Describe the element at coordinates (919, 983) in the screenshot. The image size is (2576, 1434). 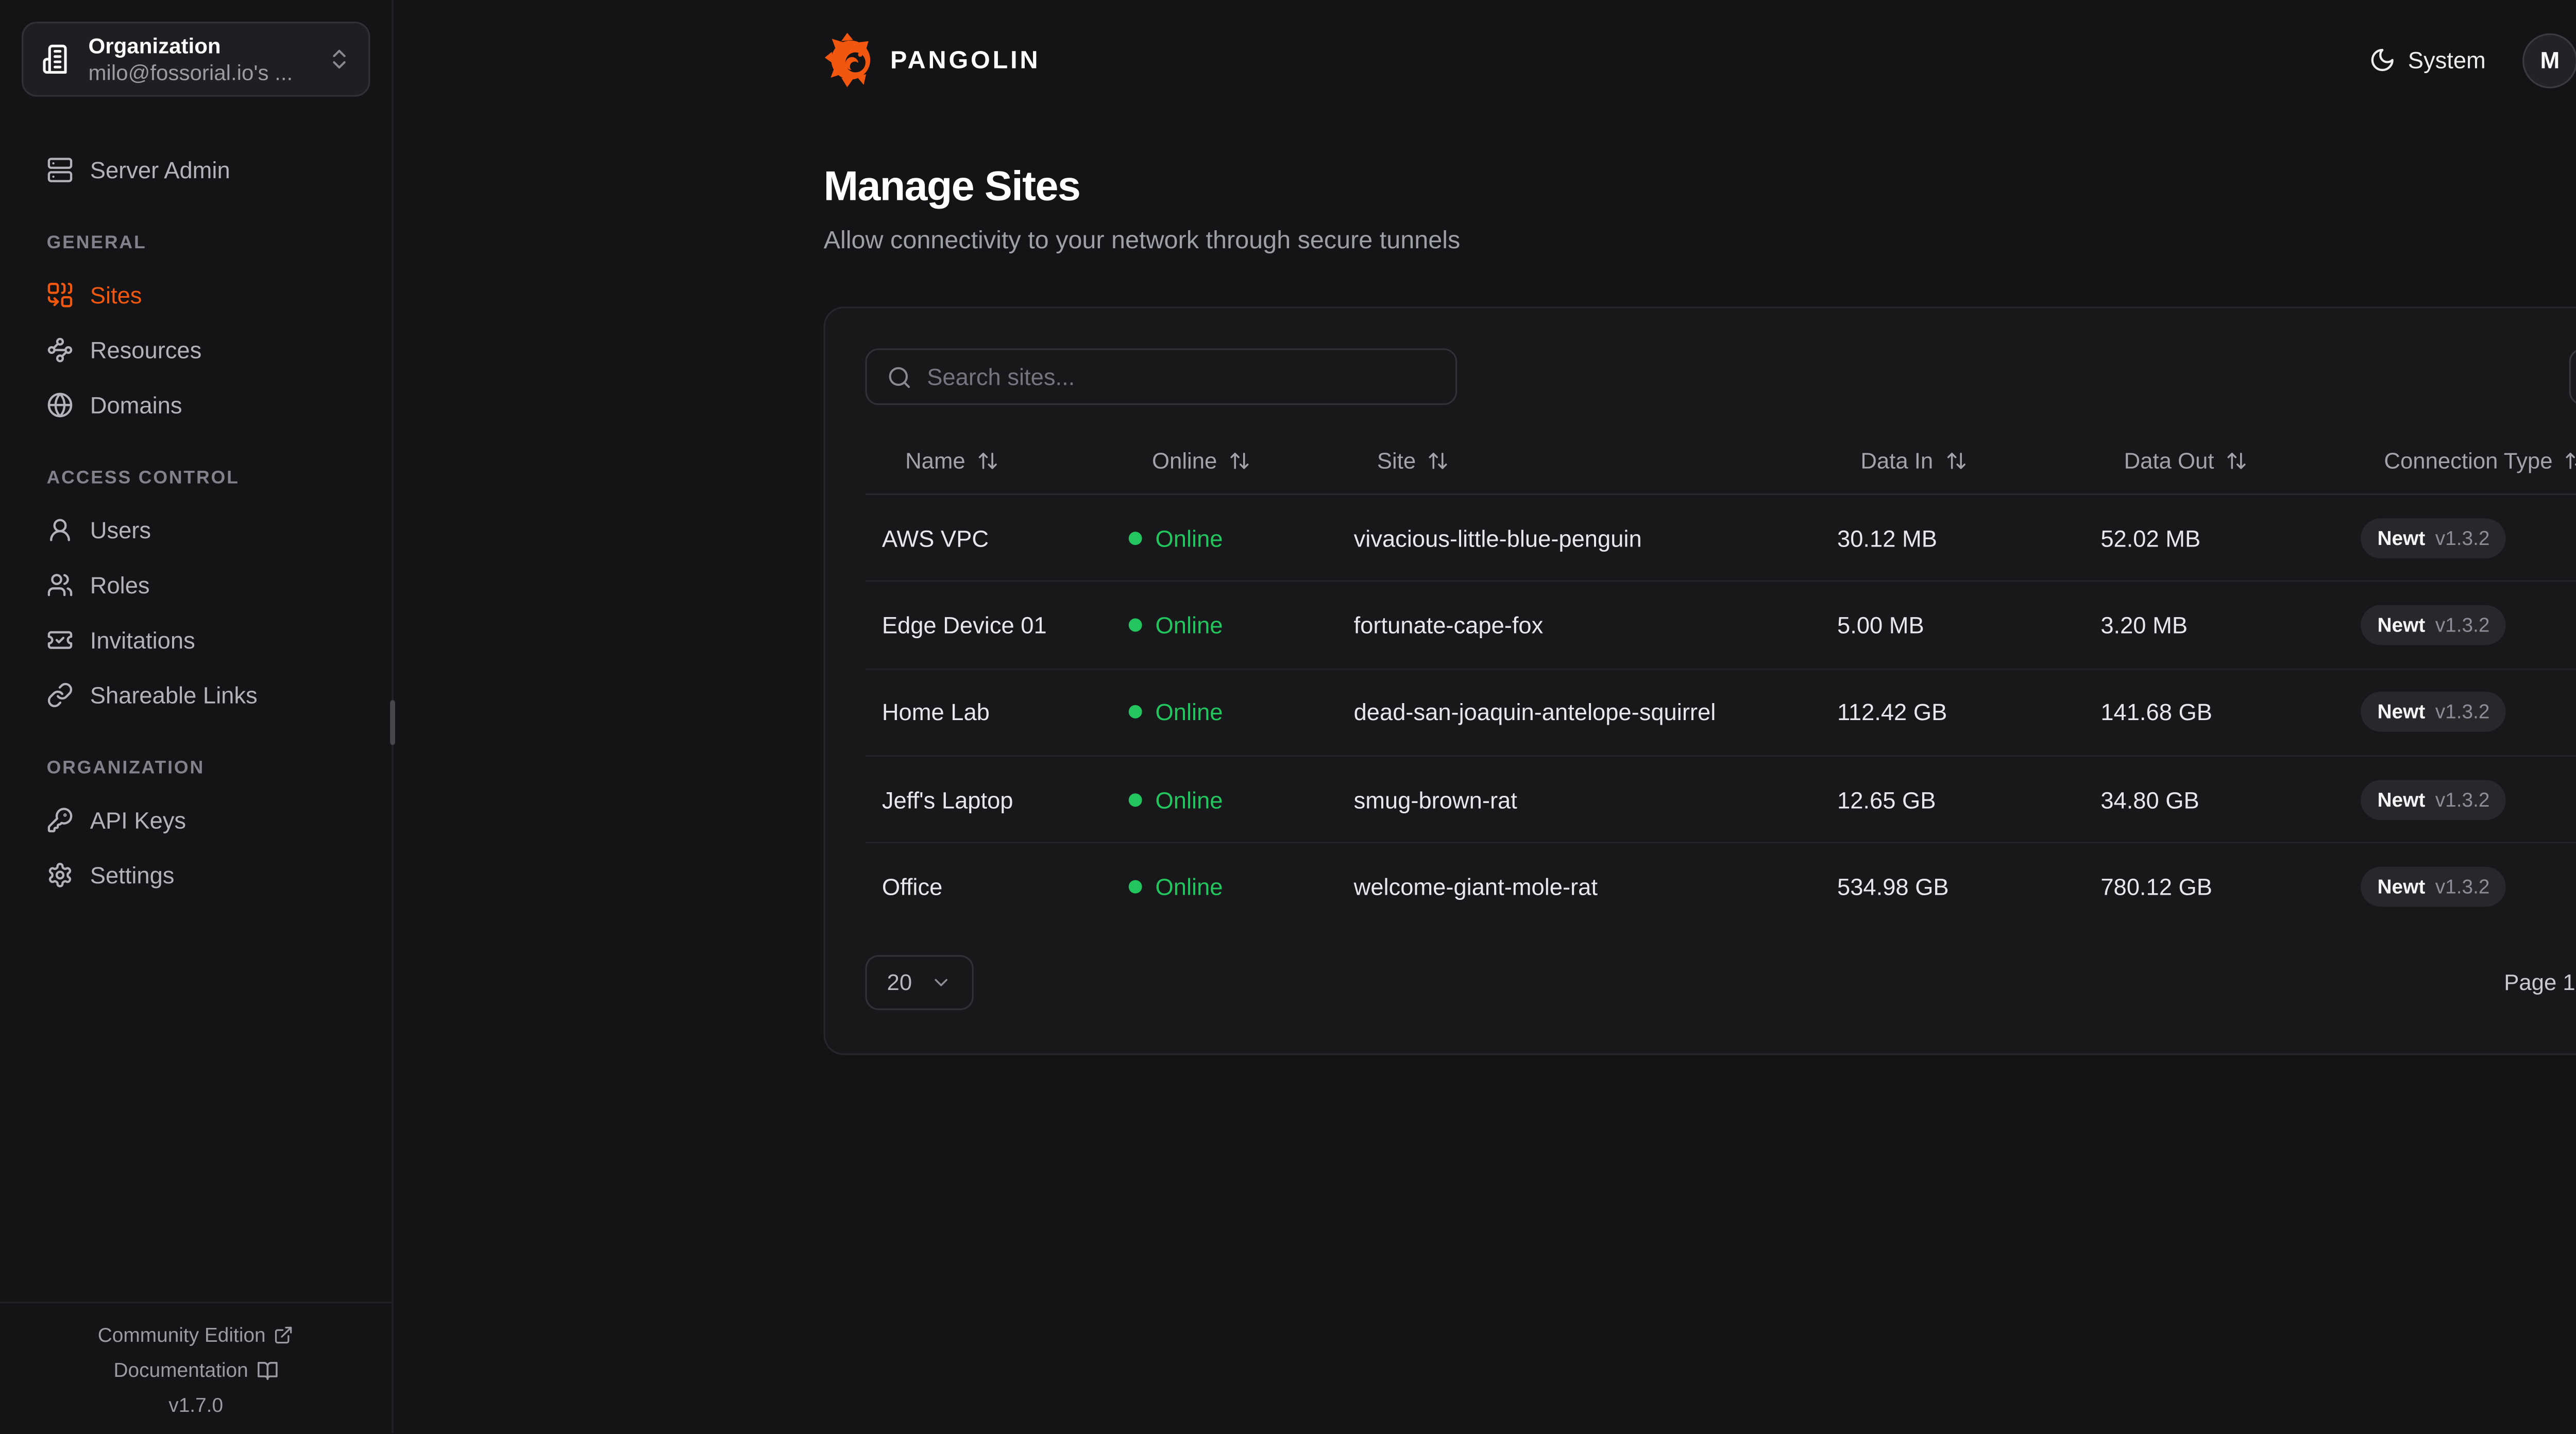
I see `page-size-select: 20` at that location.